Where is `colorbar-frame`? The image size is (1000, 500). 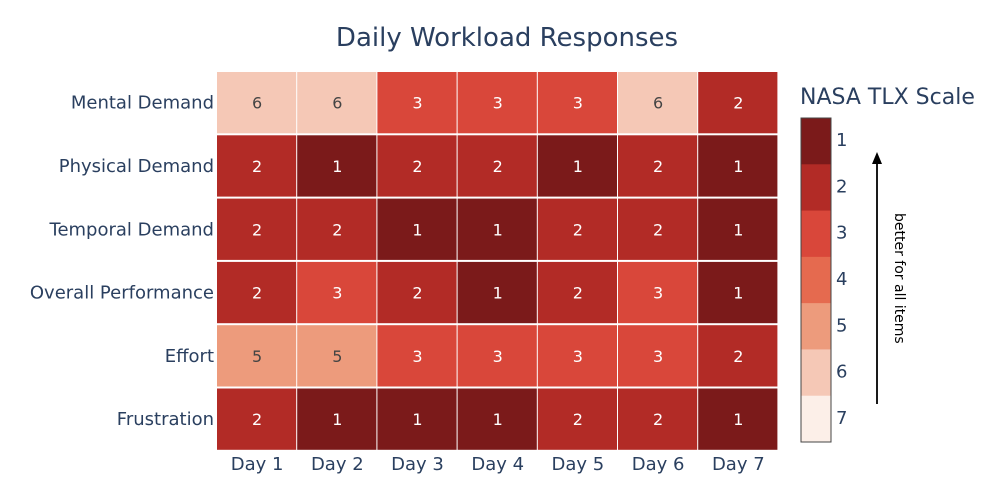
colorbar-frame is located at coordinates (816, 280).